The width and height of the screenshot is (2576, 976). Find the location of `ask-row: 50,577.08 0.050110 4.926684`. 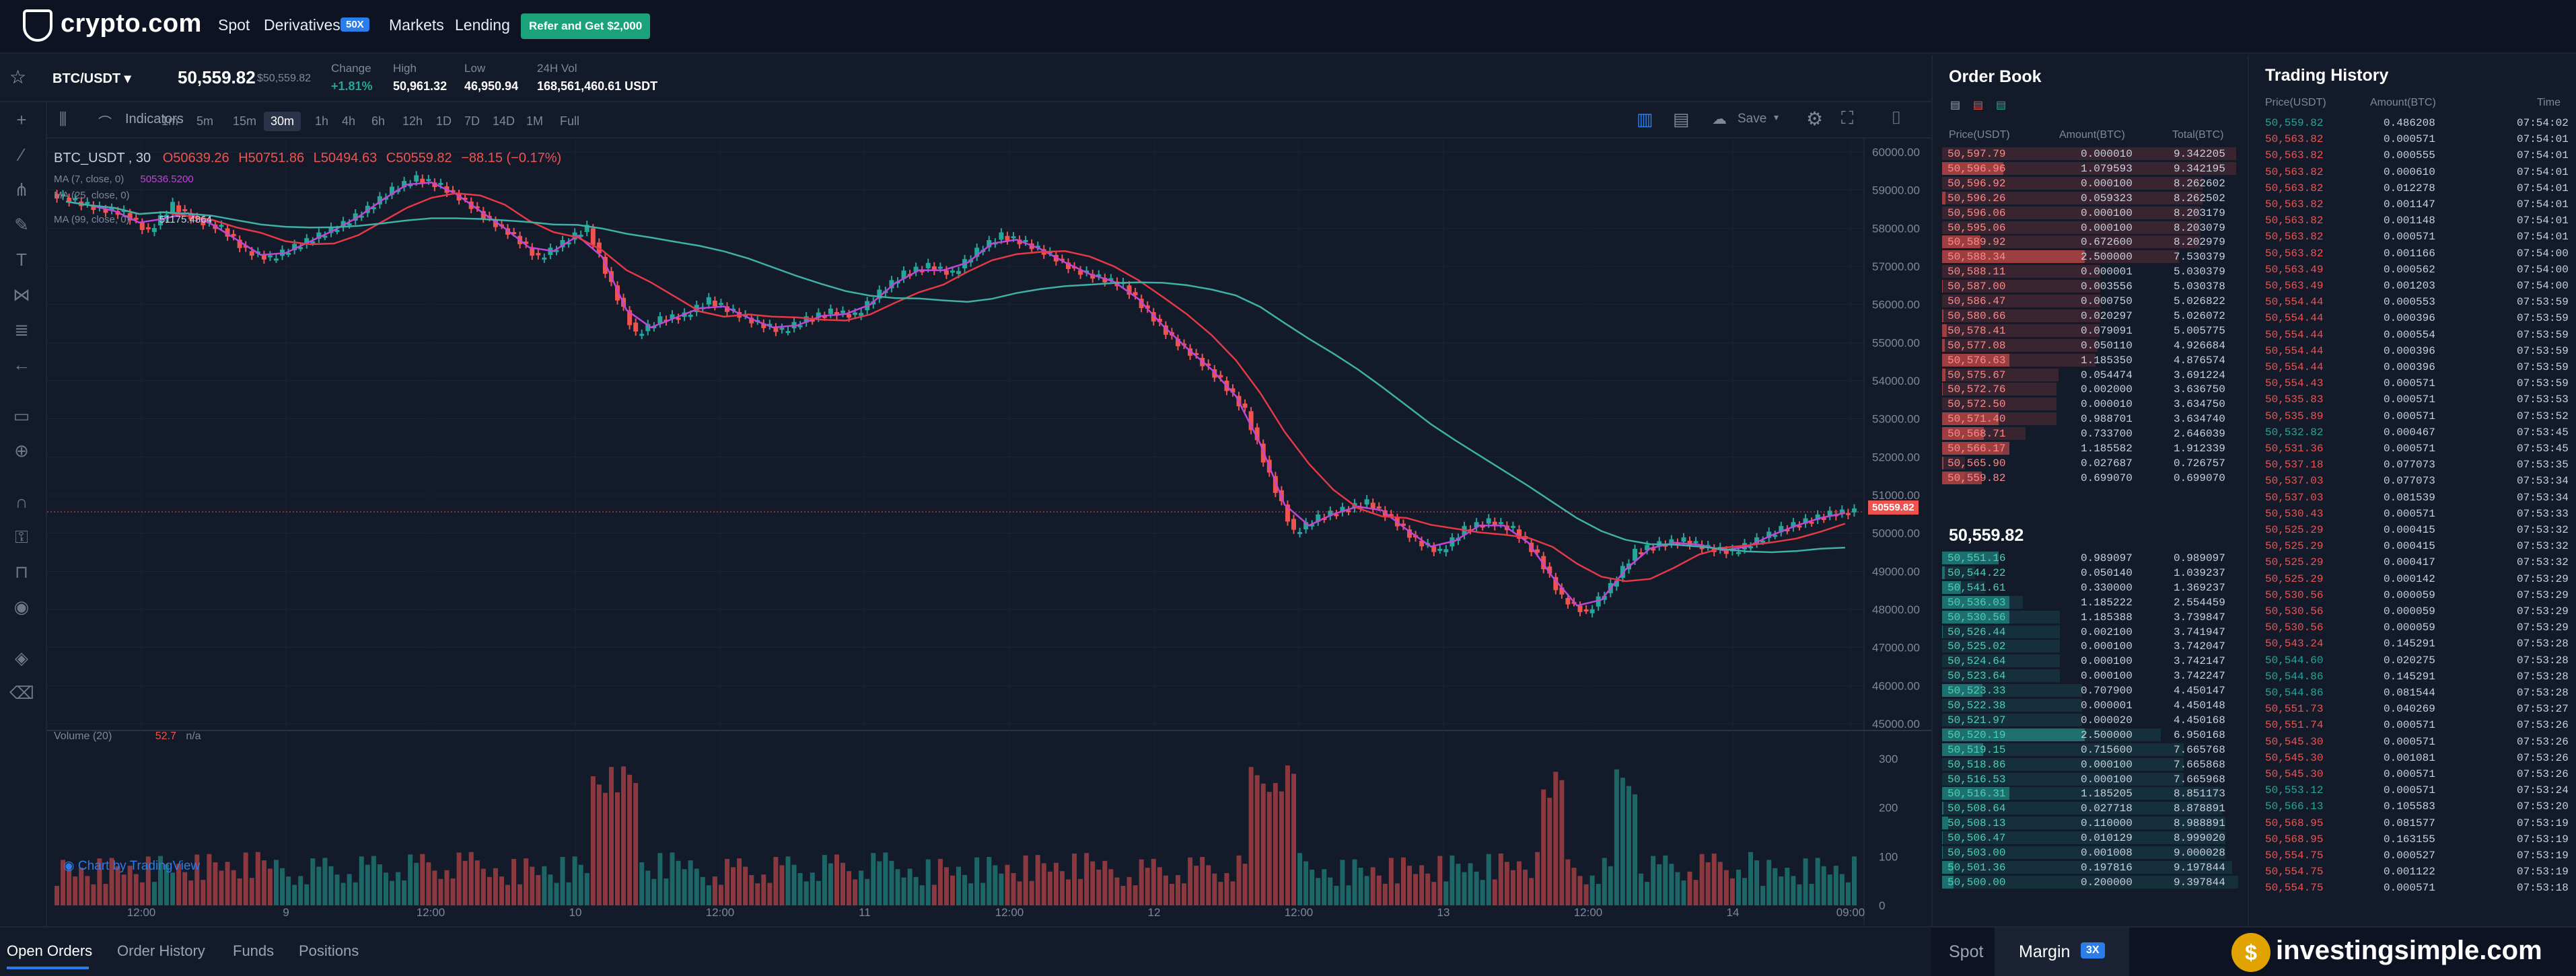

ask-row: 50,577.08 0.050110 4.926684 is located at coordinates (2091, 345).